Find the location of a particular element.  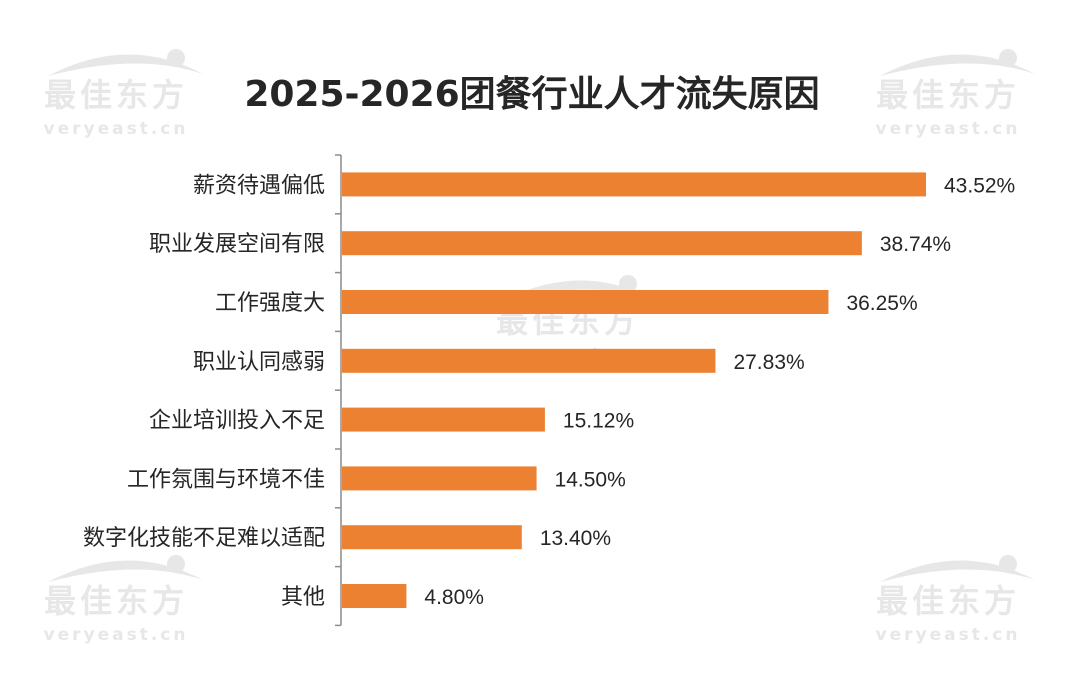

category-label: 企业培训投入不足 is located at coordinates (237, 421).